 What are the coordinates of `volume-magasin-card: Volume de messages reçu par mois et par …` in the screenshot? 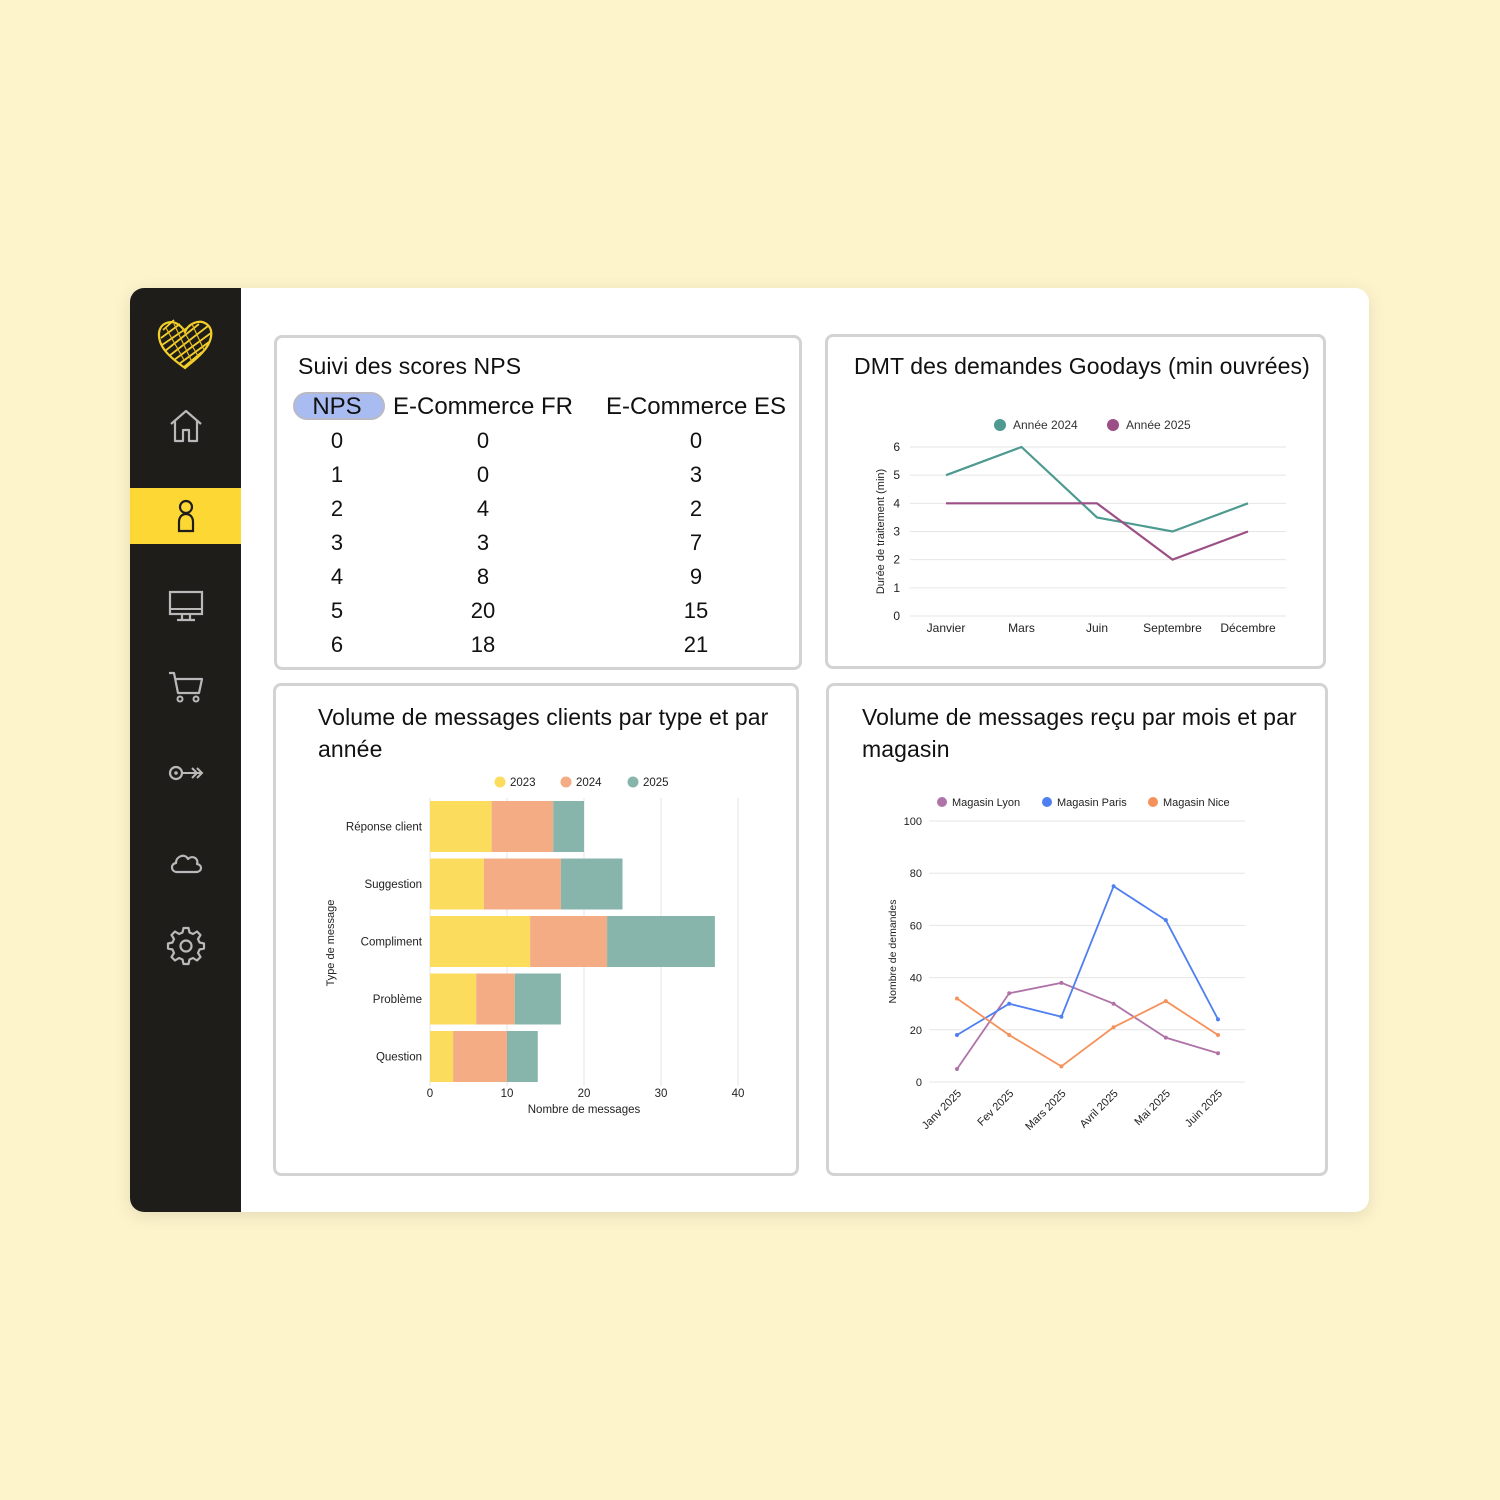 It's located at (1077, 929).